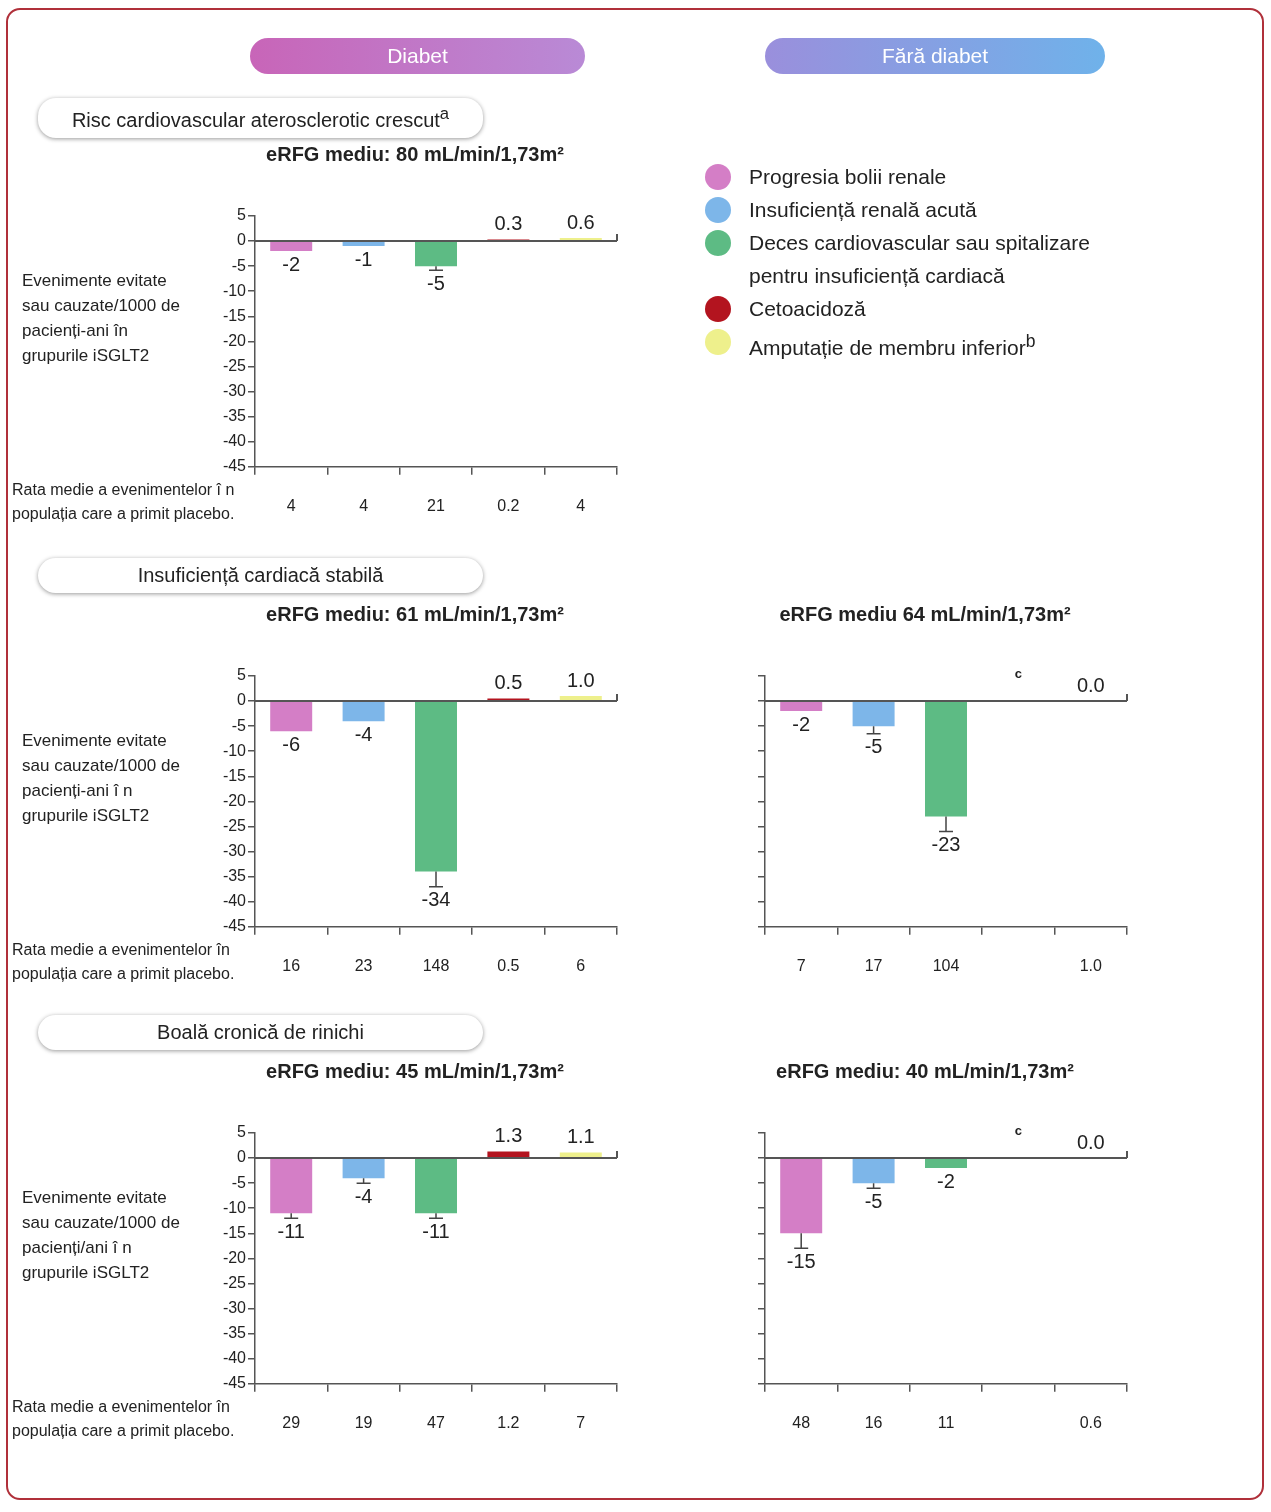 The height and width of the screenshot is (1512, 1271). I want to click on x-tick-label: 17, so click(873, 965).